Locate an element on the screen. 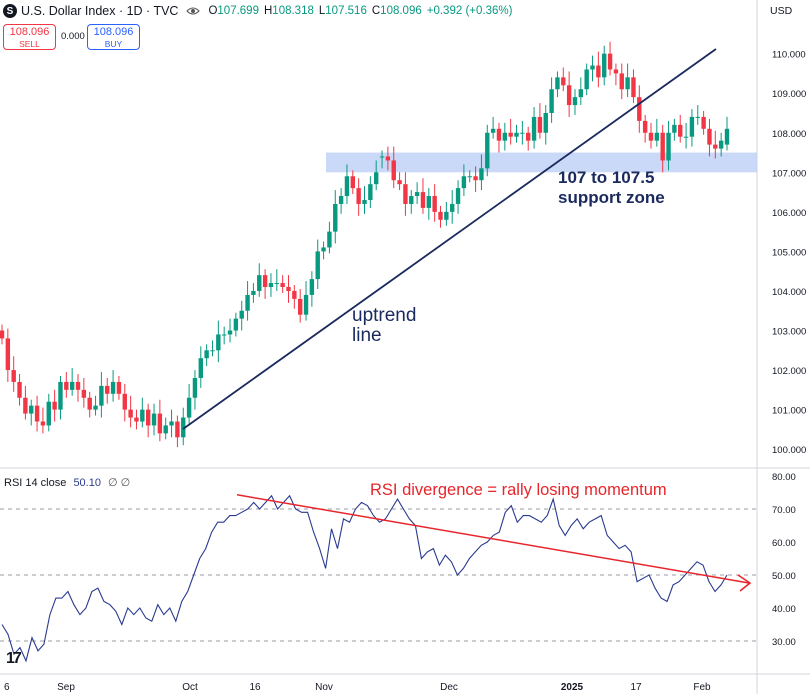 The height and width of the screenshot is (694, 810). price-tick-label: 104.000 is located at coordinates (789, 292).